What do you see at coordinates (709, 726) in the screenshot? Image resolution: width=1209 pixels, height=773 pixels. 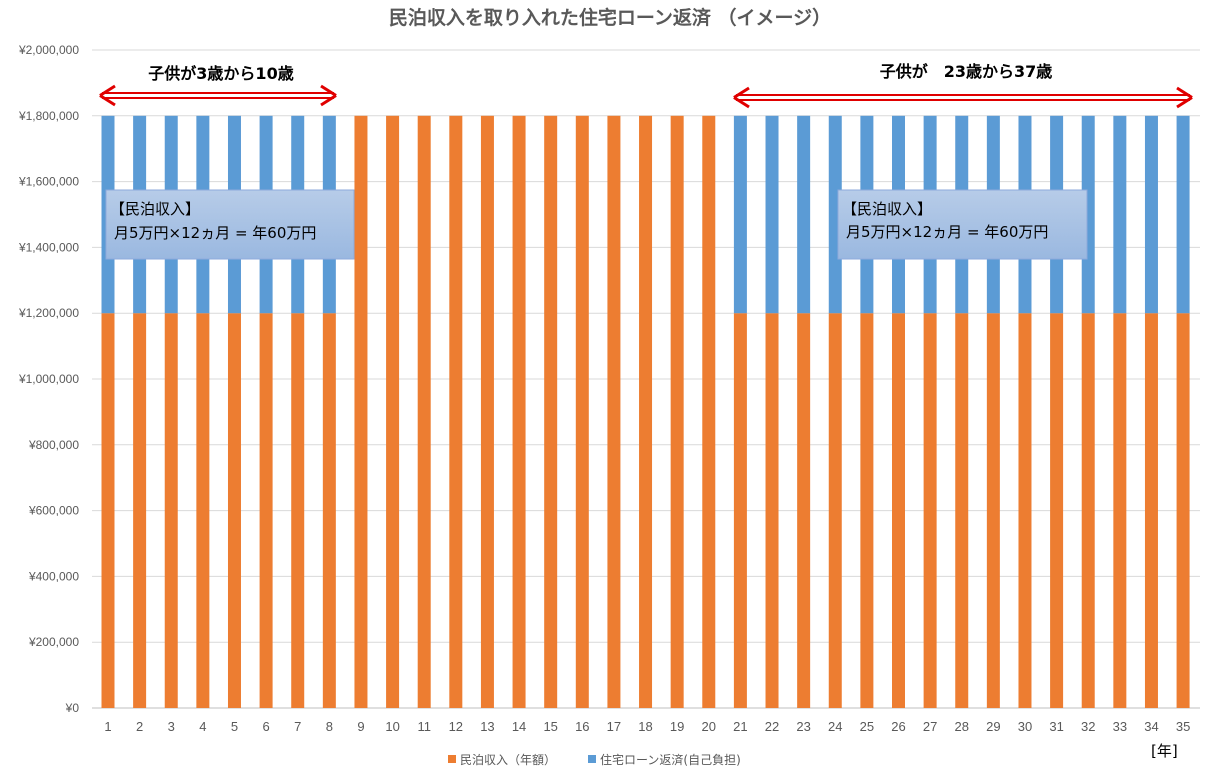 I see `x-tick-label: 20` at bounding box center [709, 726].